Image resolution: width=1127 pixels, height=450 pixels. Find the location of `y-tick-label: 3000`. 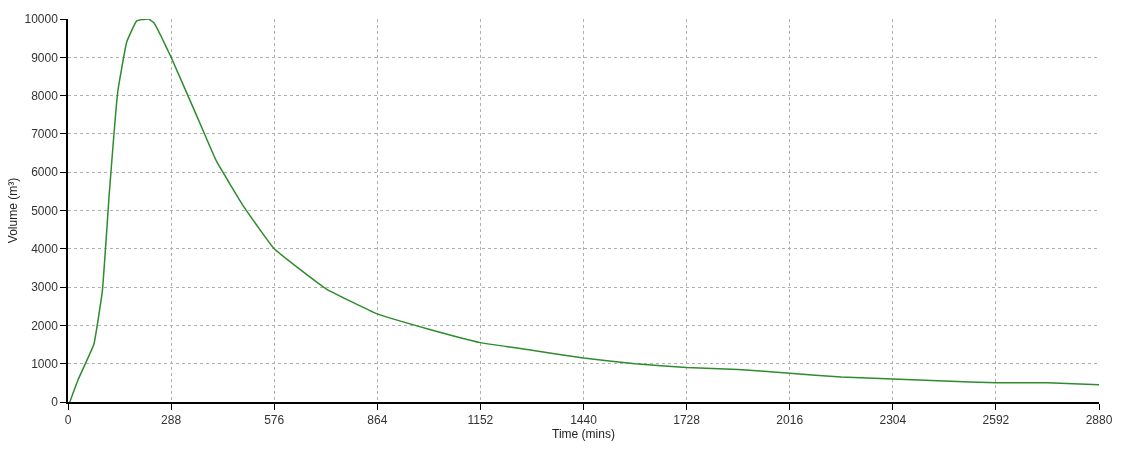

y-tick-label: 3000 is located at coordinates (45, 287).